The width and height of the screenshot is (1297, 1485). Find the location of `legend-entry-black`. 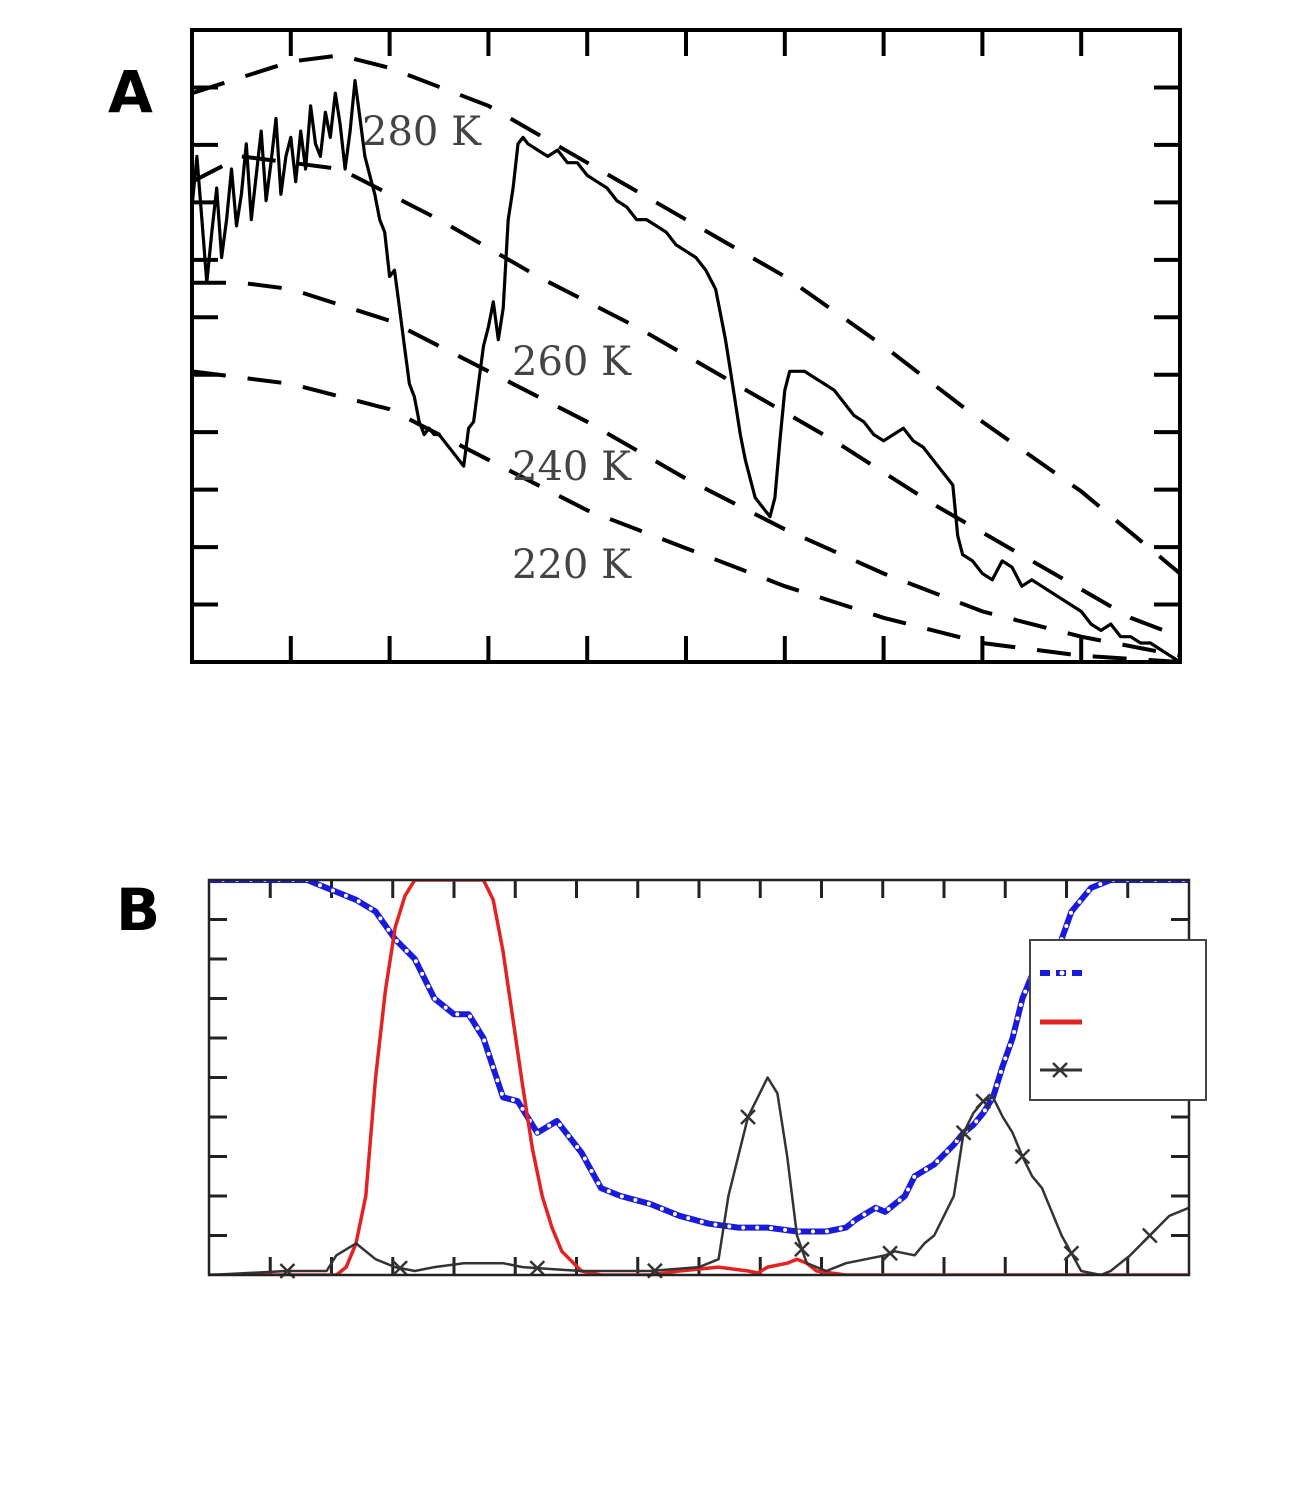

legend-entry-black is located at coordinates (1061, 1070).